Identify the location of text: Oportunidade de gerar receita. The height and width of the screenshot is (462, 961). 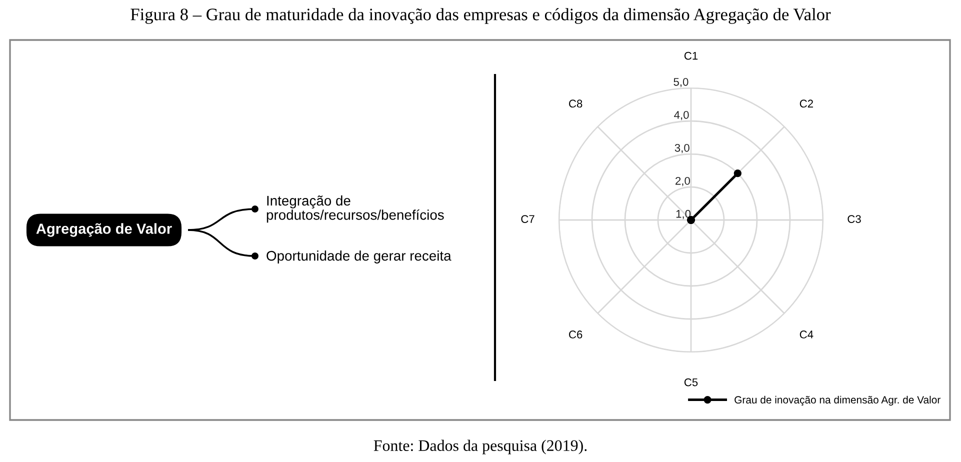
(359, 257).